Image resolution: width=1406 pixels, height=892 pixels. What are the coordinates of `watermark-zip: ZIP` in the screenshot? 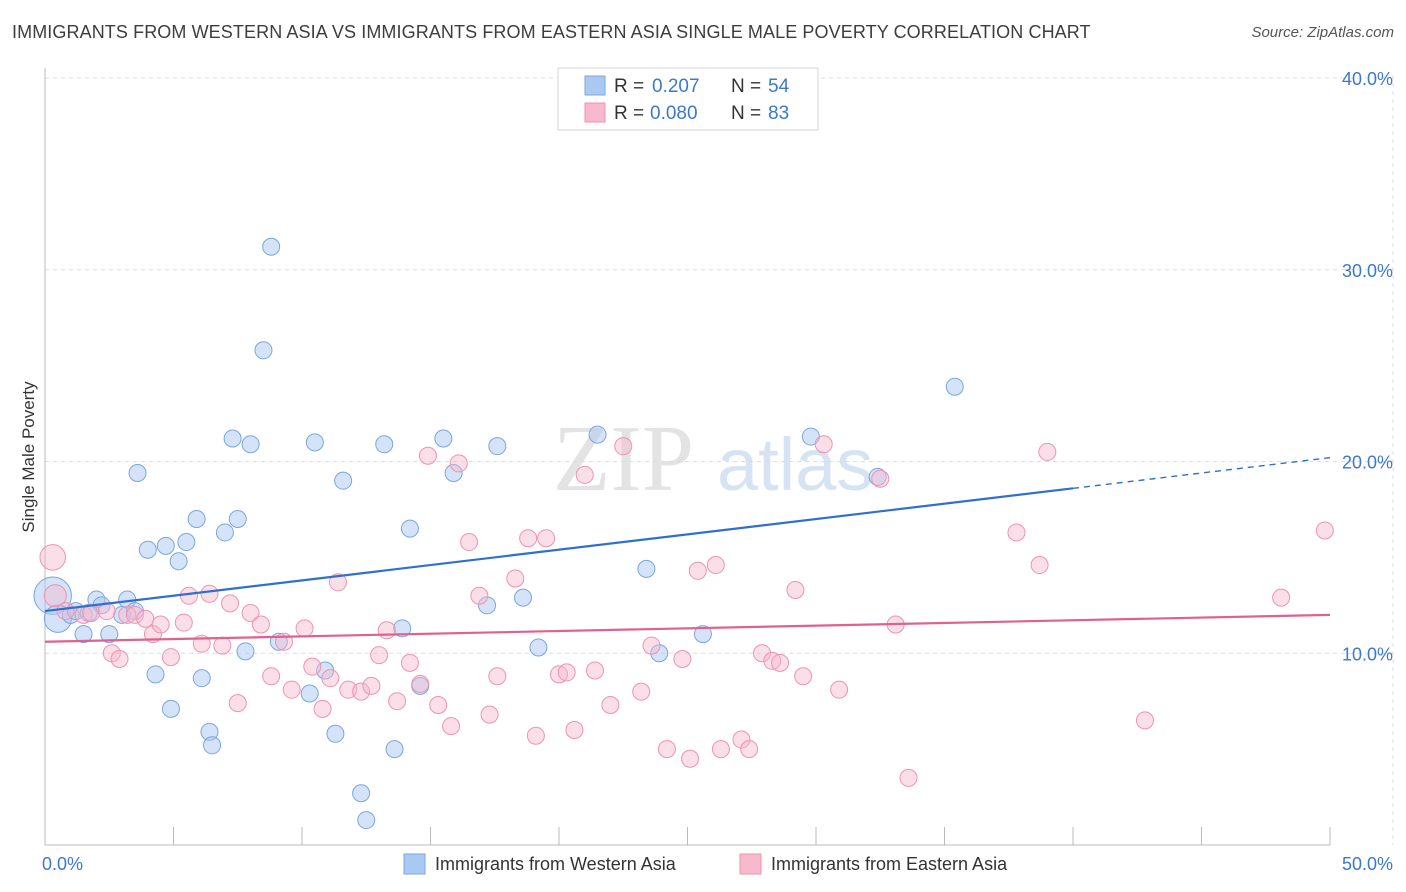 It's located at (623, 459).